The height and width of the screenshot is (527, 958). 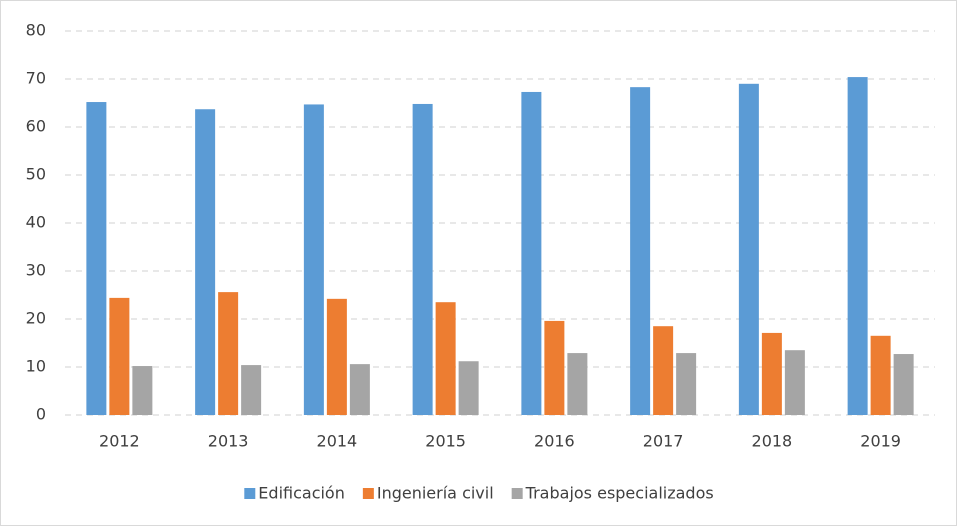 What do you see at coordinates (772, 441) in the screenshot?
I see `x-tick-label: 2018` at bounding box center [772, 441].